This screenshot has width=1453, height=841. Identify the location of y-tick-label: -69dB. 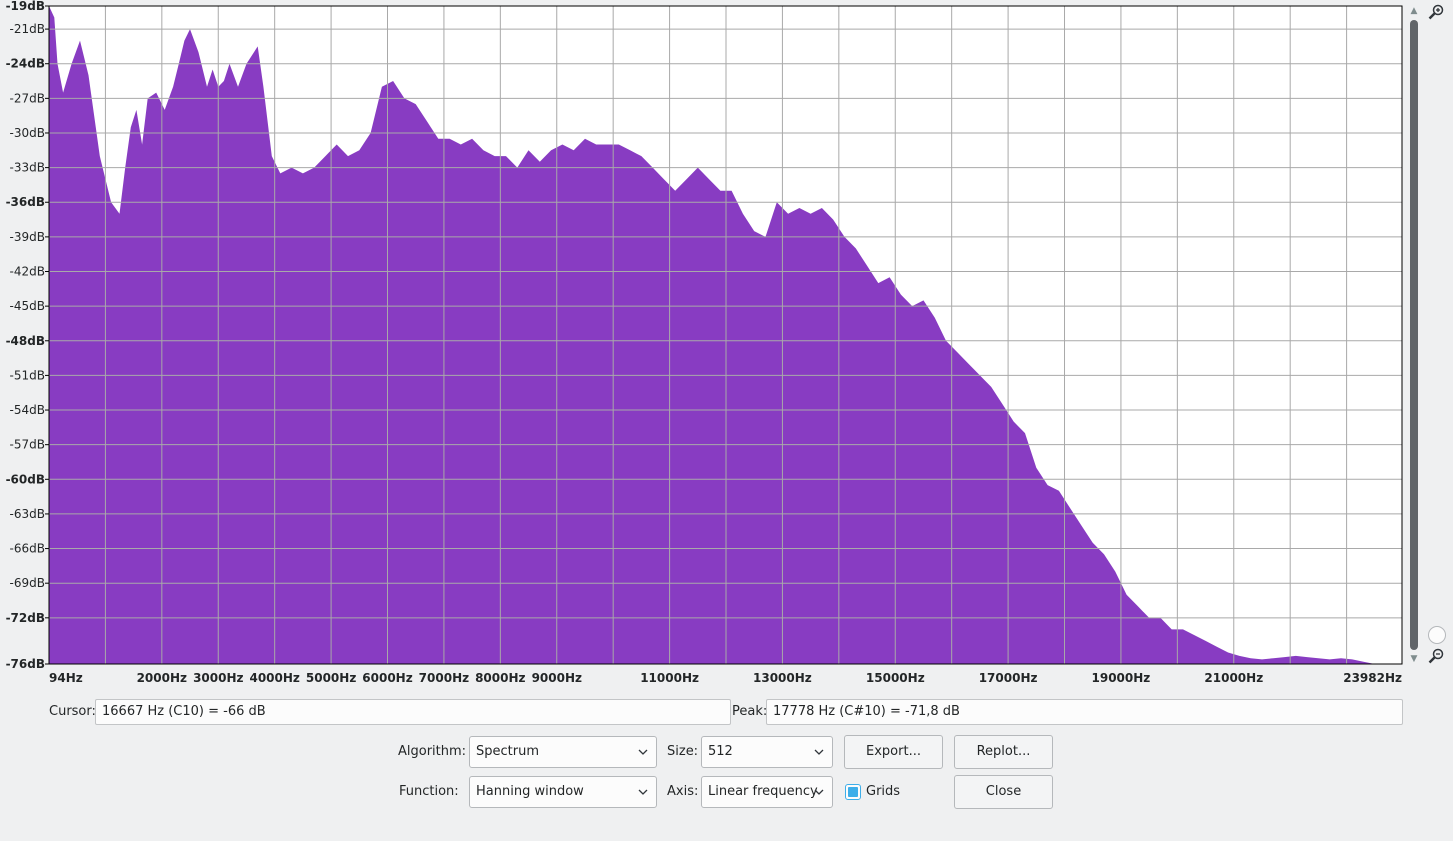
(27, 583).